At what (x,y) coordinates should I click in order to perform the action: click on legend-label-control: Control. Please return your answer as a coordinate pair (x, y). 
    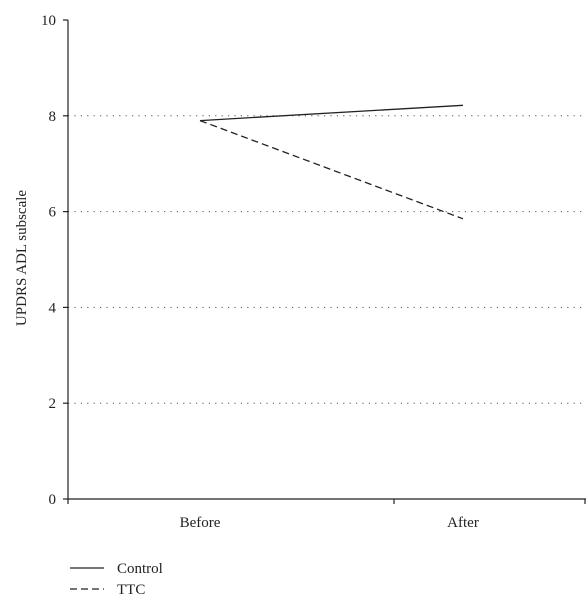
    Looking at the image, I should click on (140, 569).